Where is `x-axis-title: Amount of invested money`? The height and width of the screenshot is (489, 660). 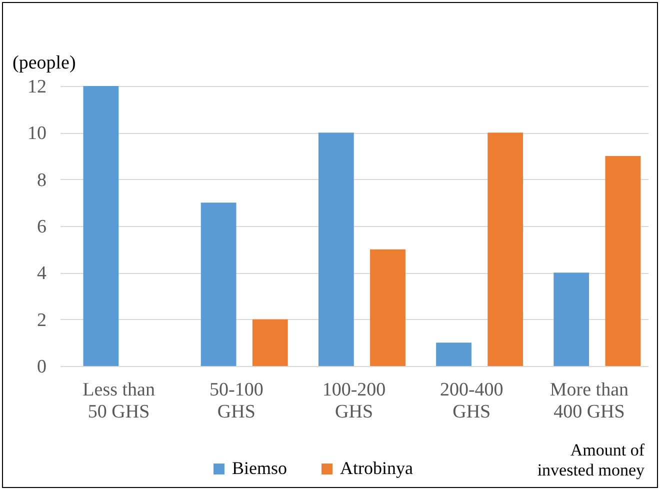
x-axis-title: Amount of invested money is located at coordinates (591, 460).